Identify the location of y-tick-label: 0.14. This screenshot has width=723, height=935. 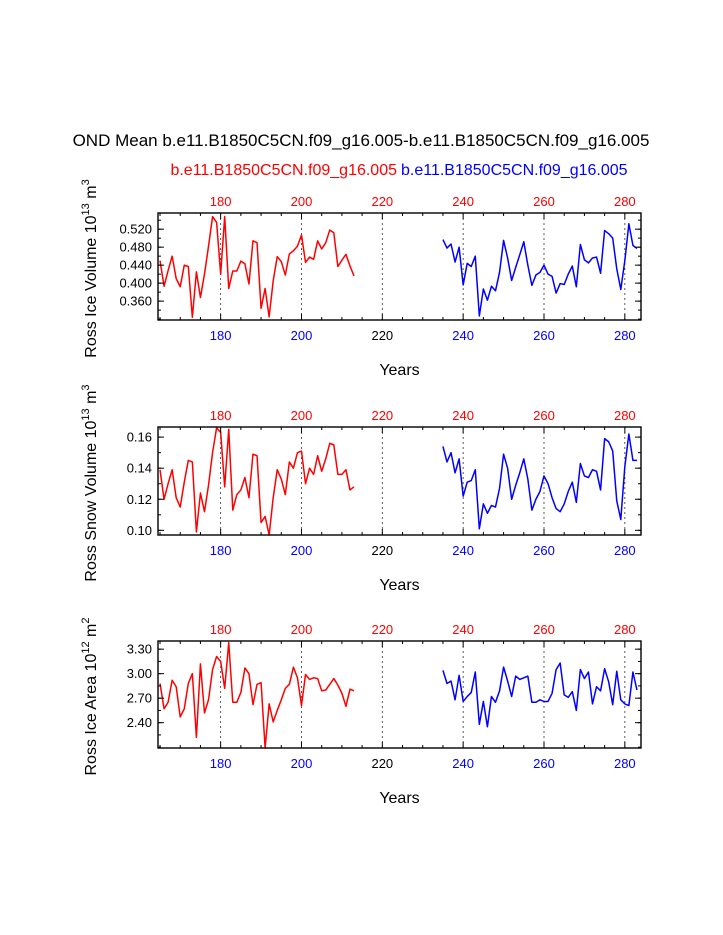
(139, 468).